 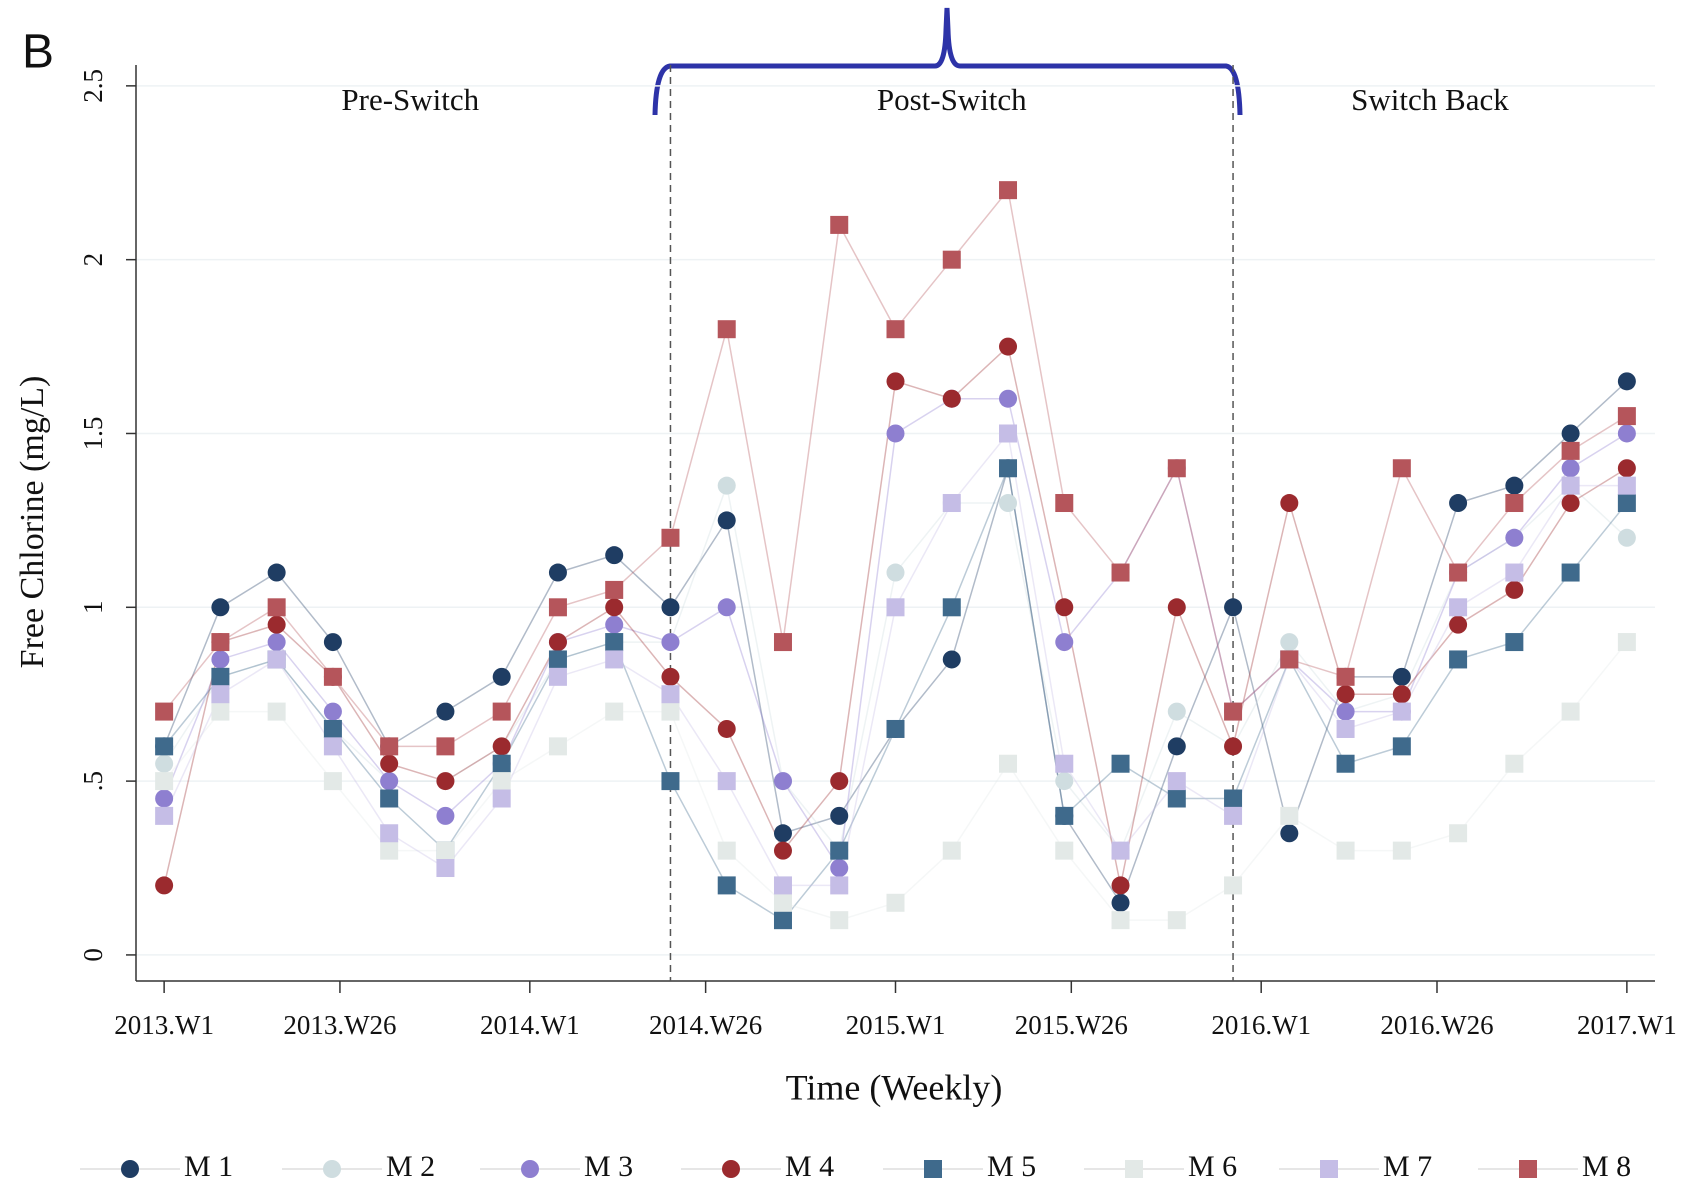 I want to click on legend-item: M 5, so click(x=959, y=1166).